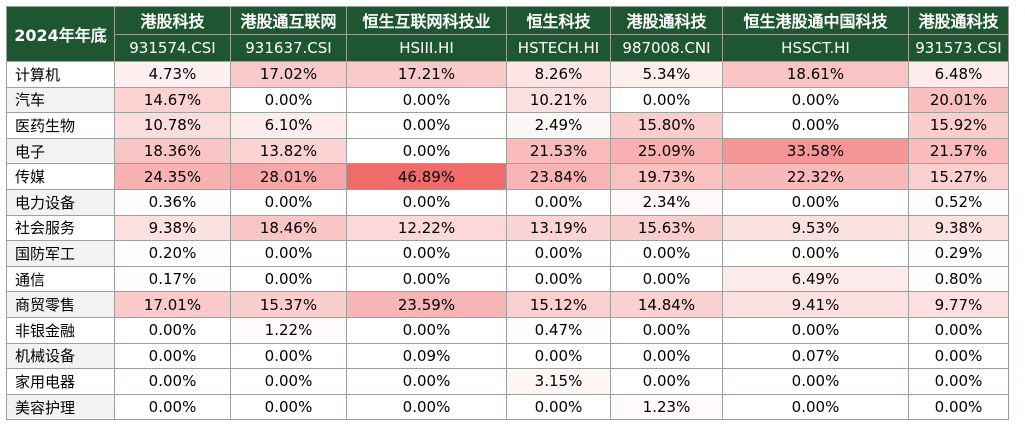 Image resolution: width=1025 pixels, height=432 pixels. Describe the element at coordinates (815, 47) in the screenshot. I see `column-code-6: HSSCT.HI` at that location.